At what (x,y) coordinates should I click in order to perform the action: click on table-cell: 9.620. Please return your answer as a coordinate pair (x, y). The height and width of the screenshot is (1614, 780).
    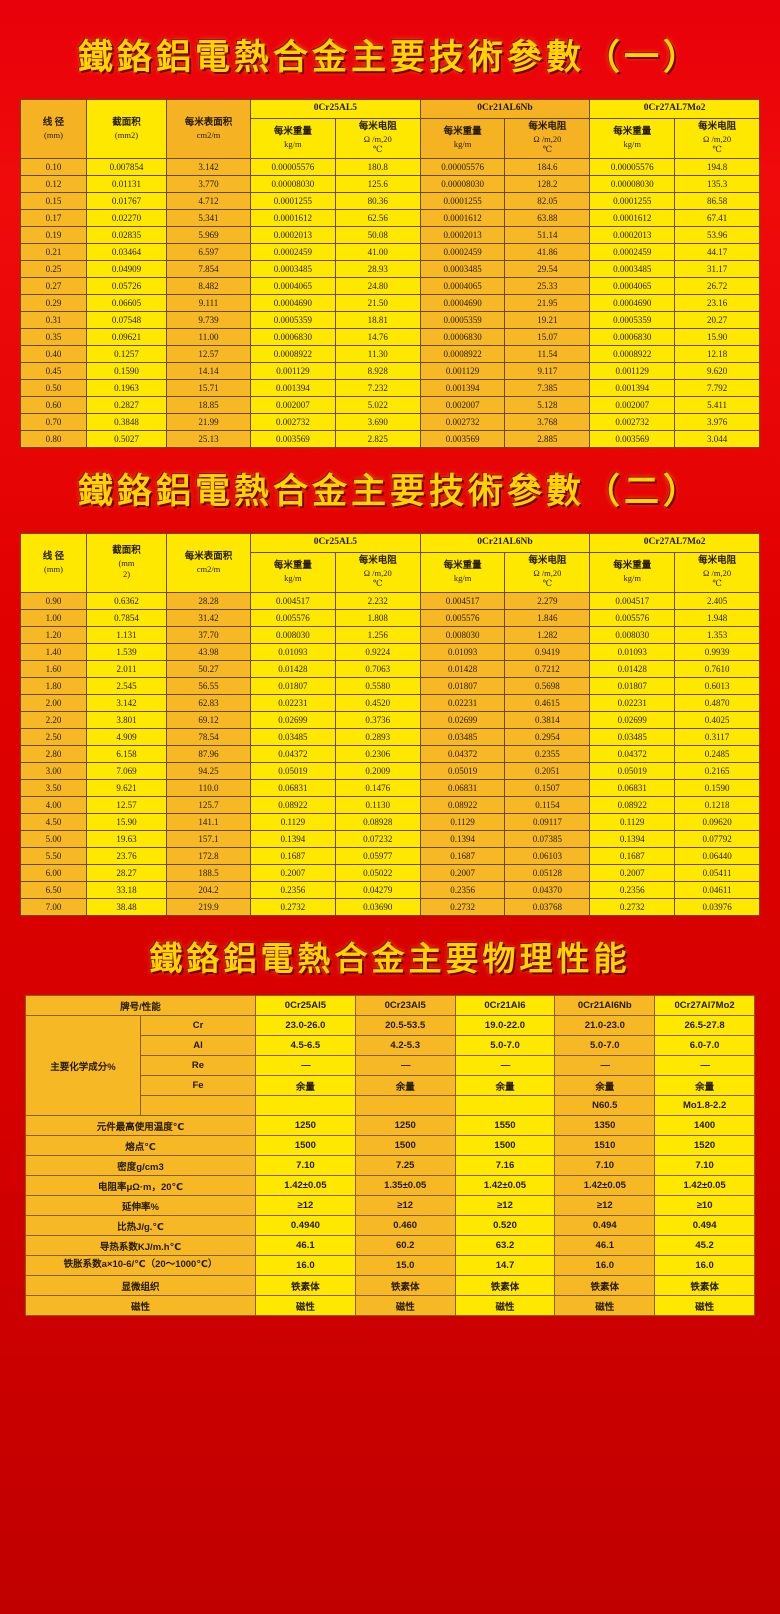
    Looking at the image, I should click on (717, 371).